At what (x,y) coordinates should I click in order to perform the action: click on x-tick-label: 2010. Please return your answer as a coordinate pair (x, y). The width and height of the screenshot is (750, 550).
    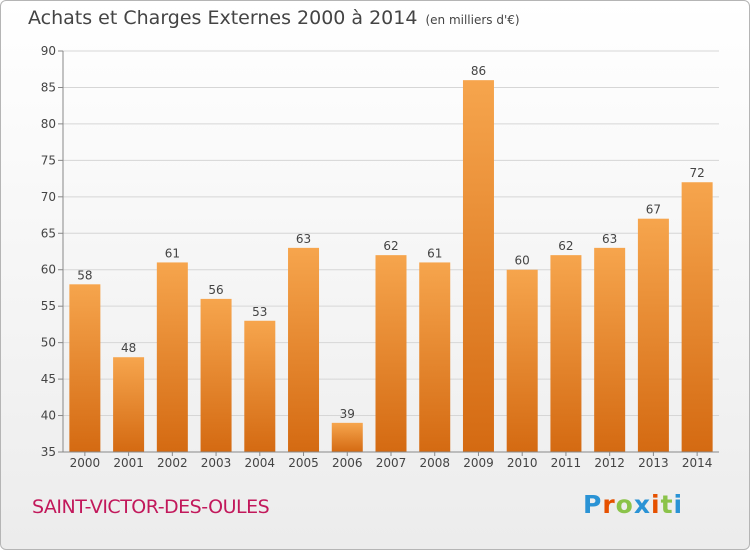
    Looking at the image, I should click on (522, 463).